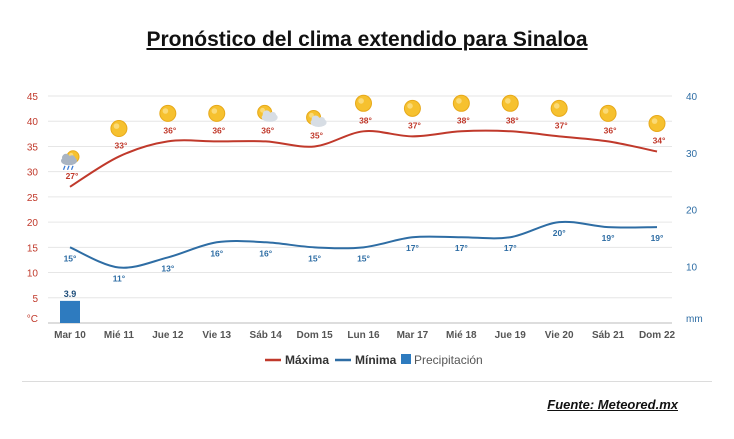 The image size is (734, 439). I want to click on x-axis-tick: Mar 10, so click(70, 335).